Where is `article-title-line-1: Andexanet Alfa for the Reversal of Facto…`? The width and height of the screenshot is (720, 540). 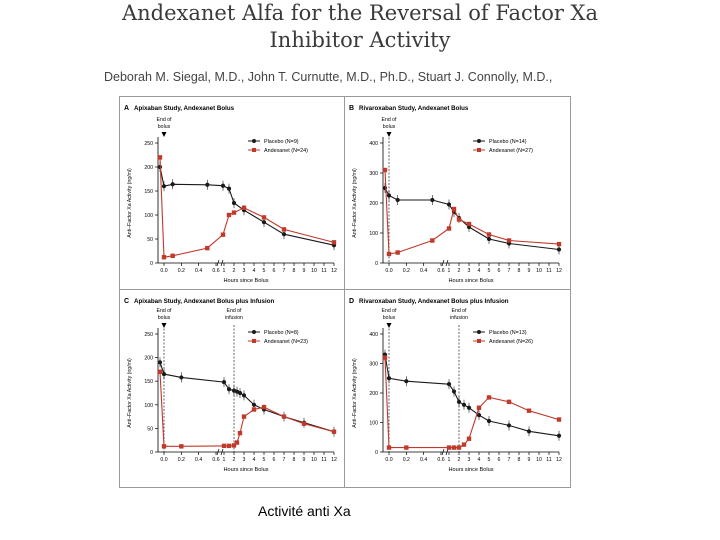
article-title-line-1: Andexanet Alfa for the Reversal of Facto… is located at coordinates (360, 13).